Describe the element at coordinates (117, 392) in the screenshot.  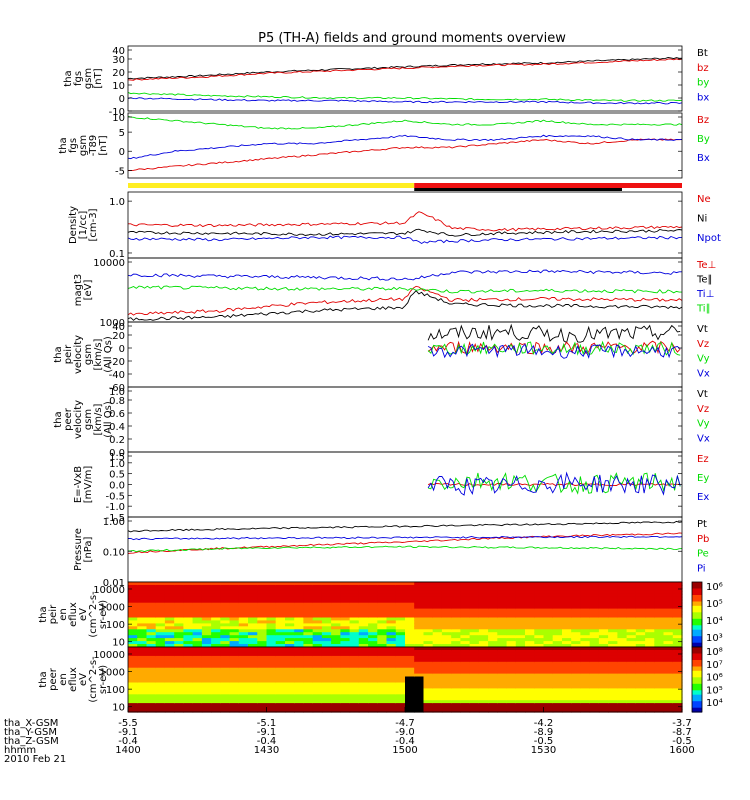
I see `y-tick-label: 1.0` at that location.